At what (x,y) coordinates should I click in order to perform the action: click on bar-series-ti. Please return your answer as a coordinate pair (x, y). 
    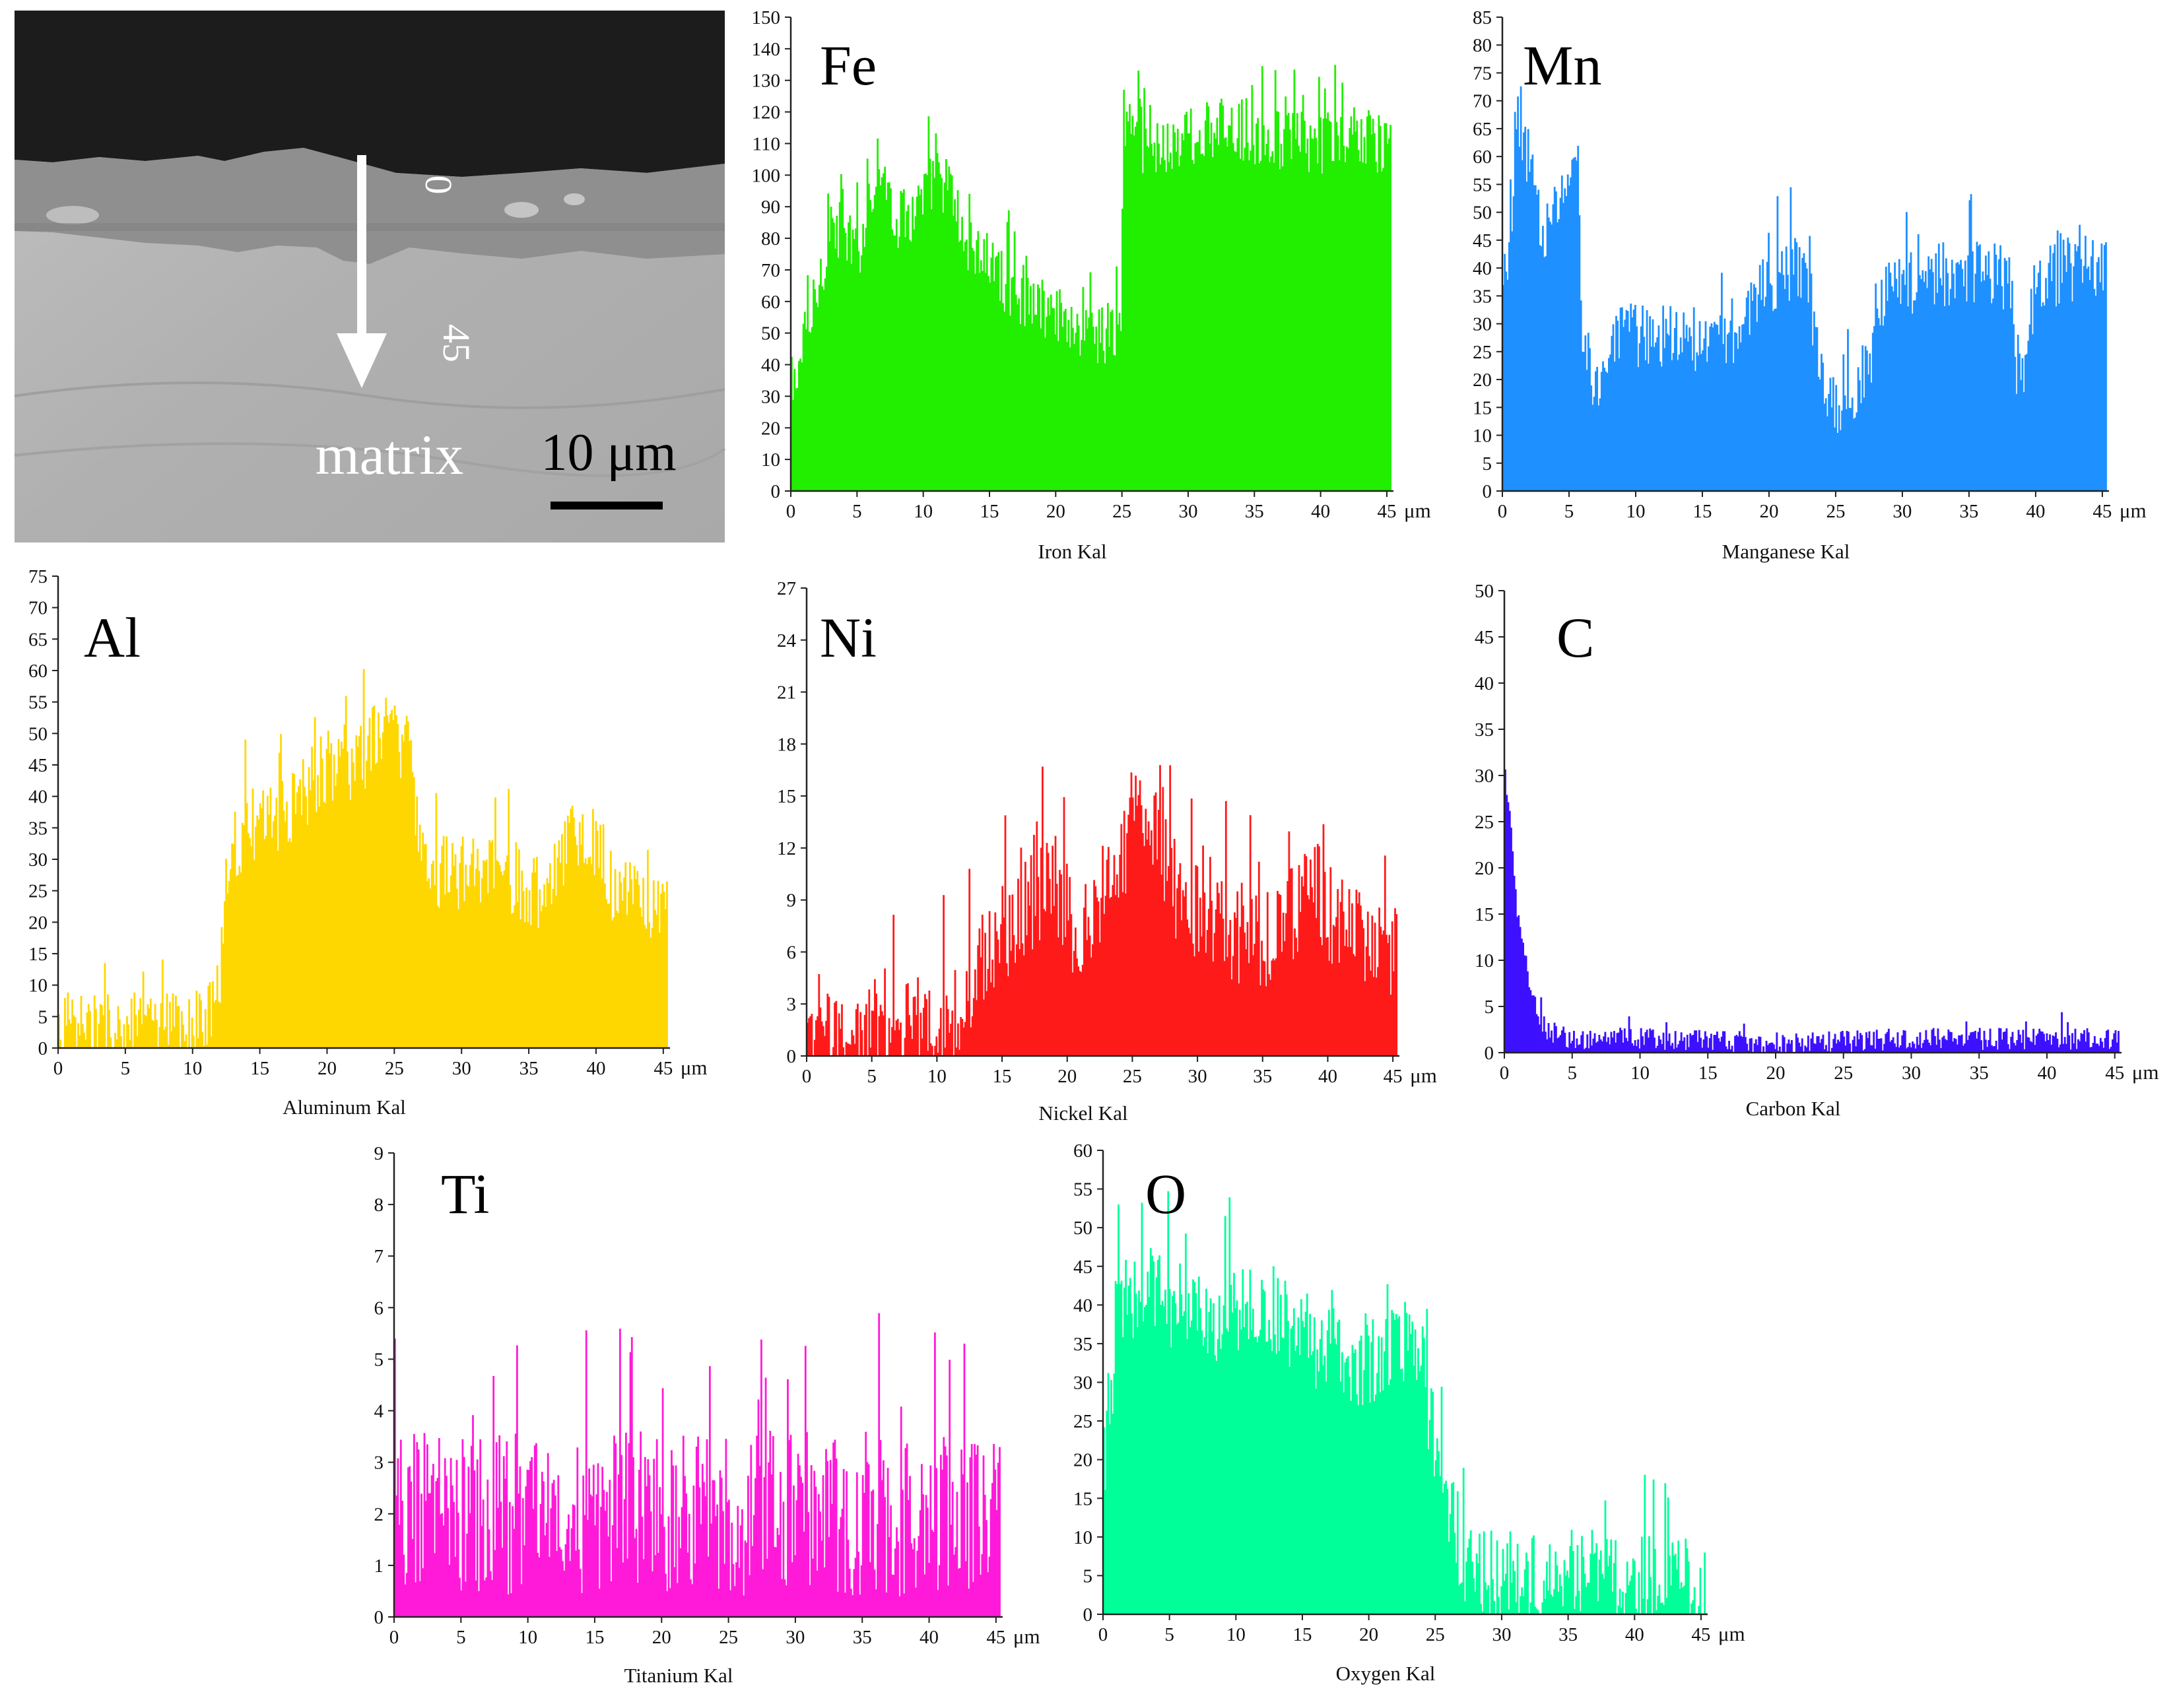
    Looking at the image, I should click on (698, 1465).